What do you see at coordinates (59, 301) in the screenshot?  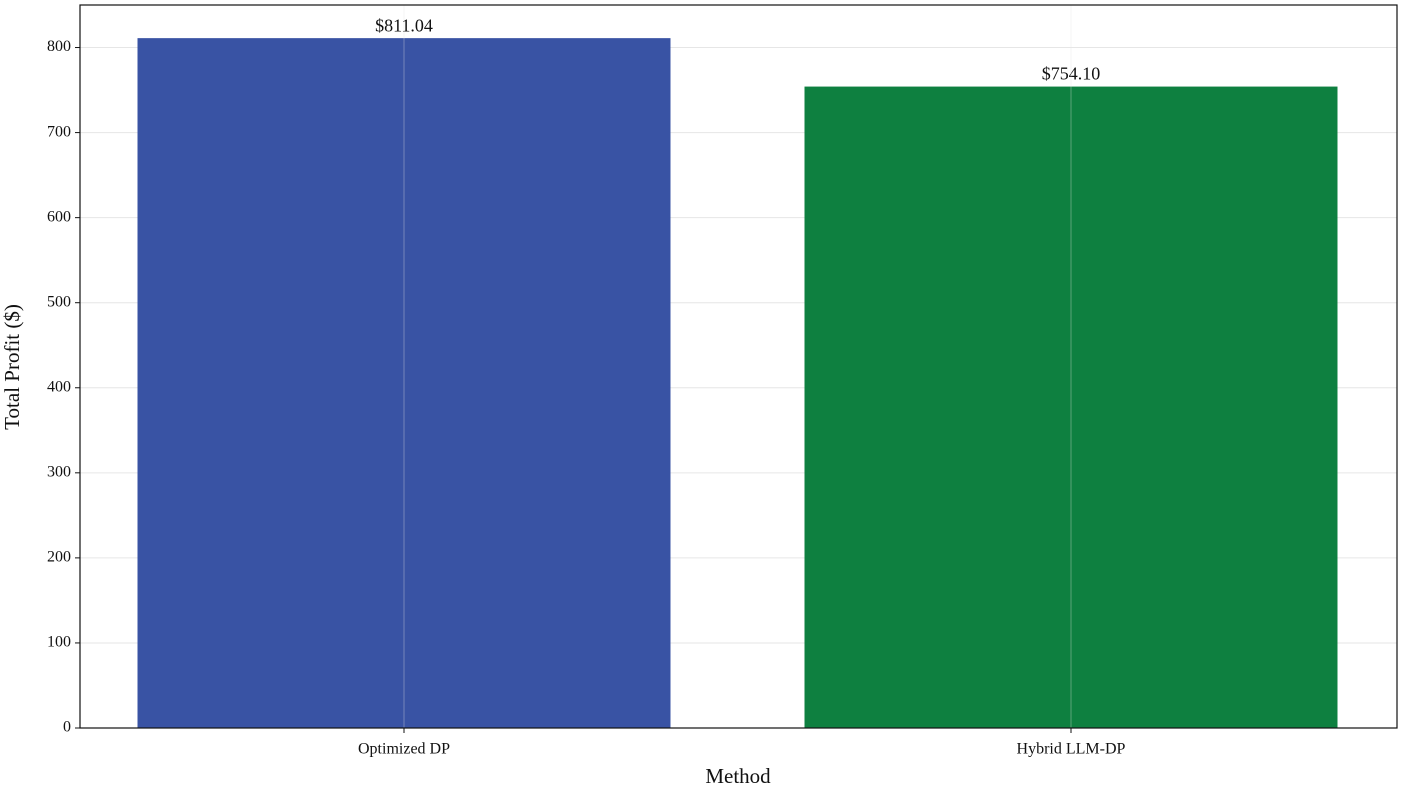 I see `y-tick-label: 500` at bounding box center [59, 301].